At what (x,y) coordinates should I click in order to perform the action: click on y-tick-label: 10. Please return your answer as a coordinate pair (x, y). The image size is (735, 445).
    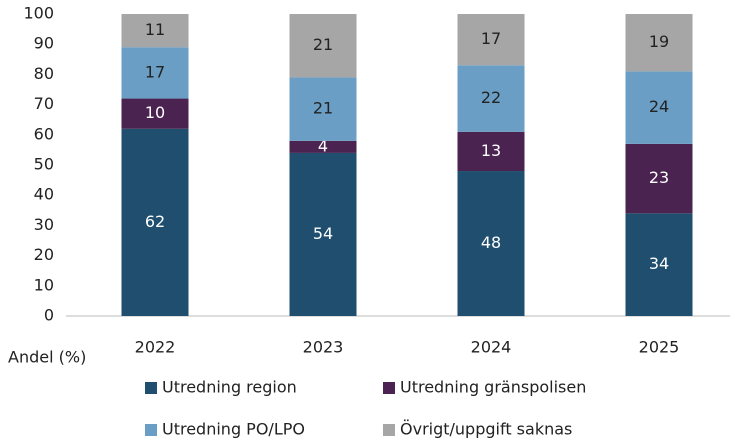
    Looking at the image, I should click on (44, 284).